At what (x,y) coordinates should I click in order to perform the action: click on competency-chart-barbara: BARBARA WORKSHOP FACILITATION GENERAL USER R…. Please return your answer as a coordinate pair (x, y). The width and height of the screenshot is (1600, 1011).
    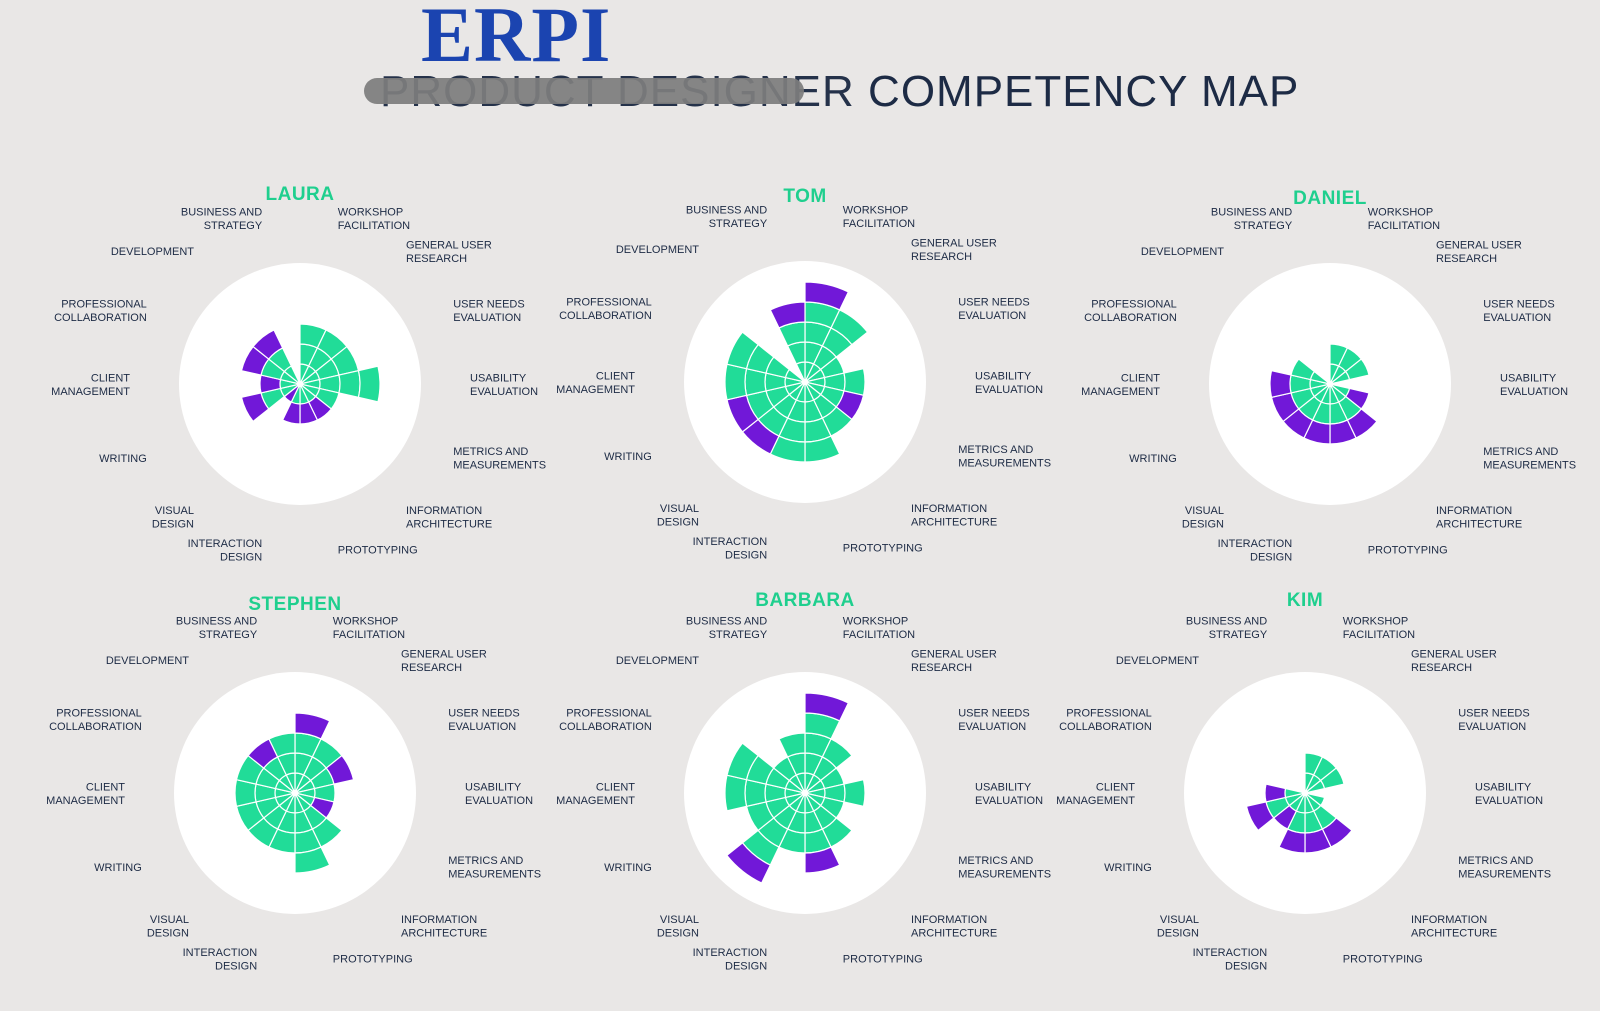
    Looking at the image, I should click on (803, 781).